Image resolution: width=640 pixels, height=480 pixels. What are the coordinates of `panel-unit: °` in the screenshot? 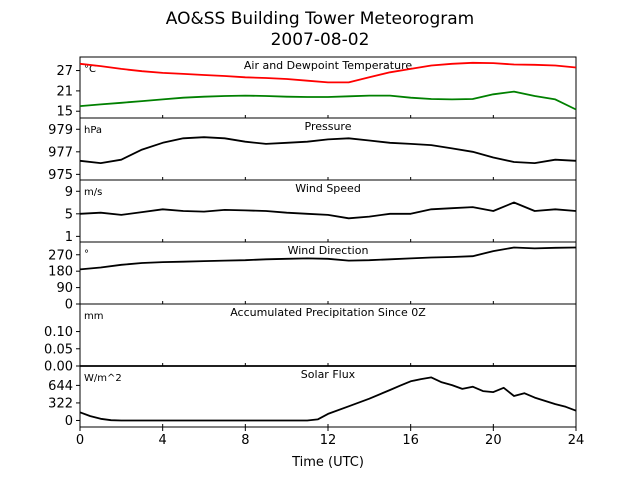 It's located at (86, 254).